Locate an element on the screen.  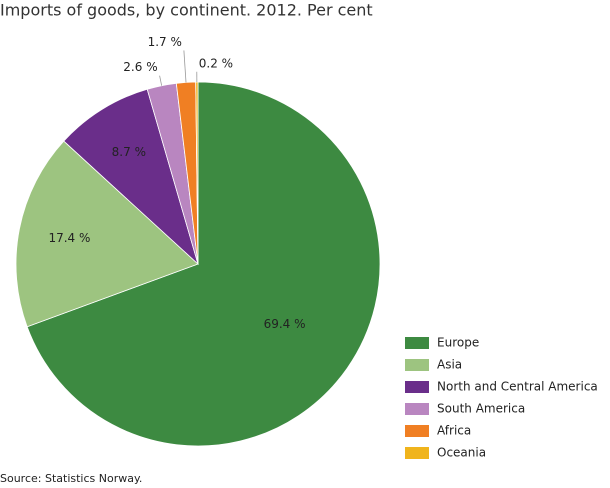
legend-label: Africa is located at coordinates (454, 431).